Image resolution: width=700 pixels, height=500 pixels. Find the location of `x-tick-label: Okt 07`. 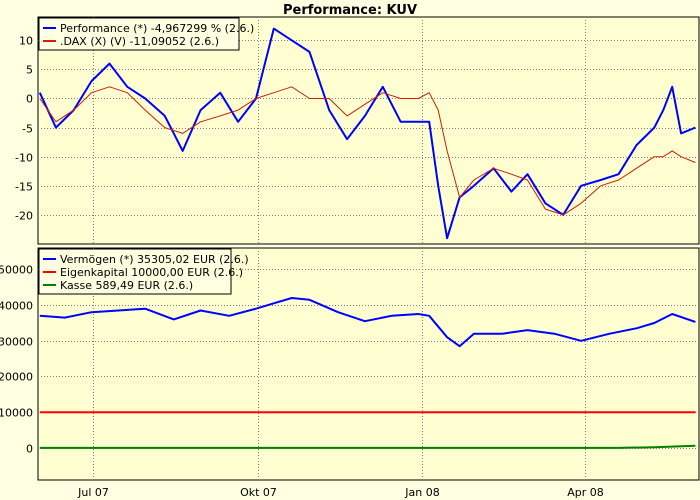

x-tick-label: Okt 07 is located at coordinates (258, 492).